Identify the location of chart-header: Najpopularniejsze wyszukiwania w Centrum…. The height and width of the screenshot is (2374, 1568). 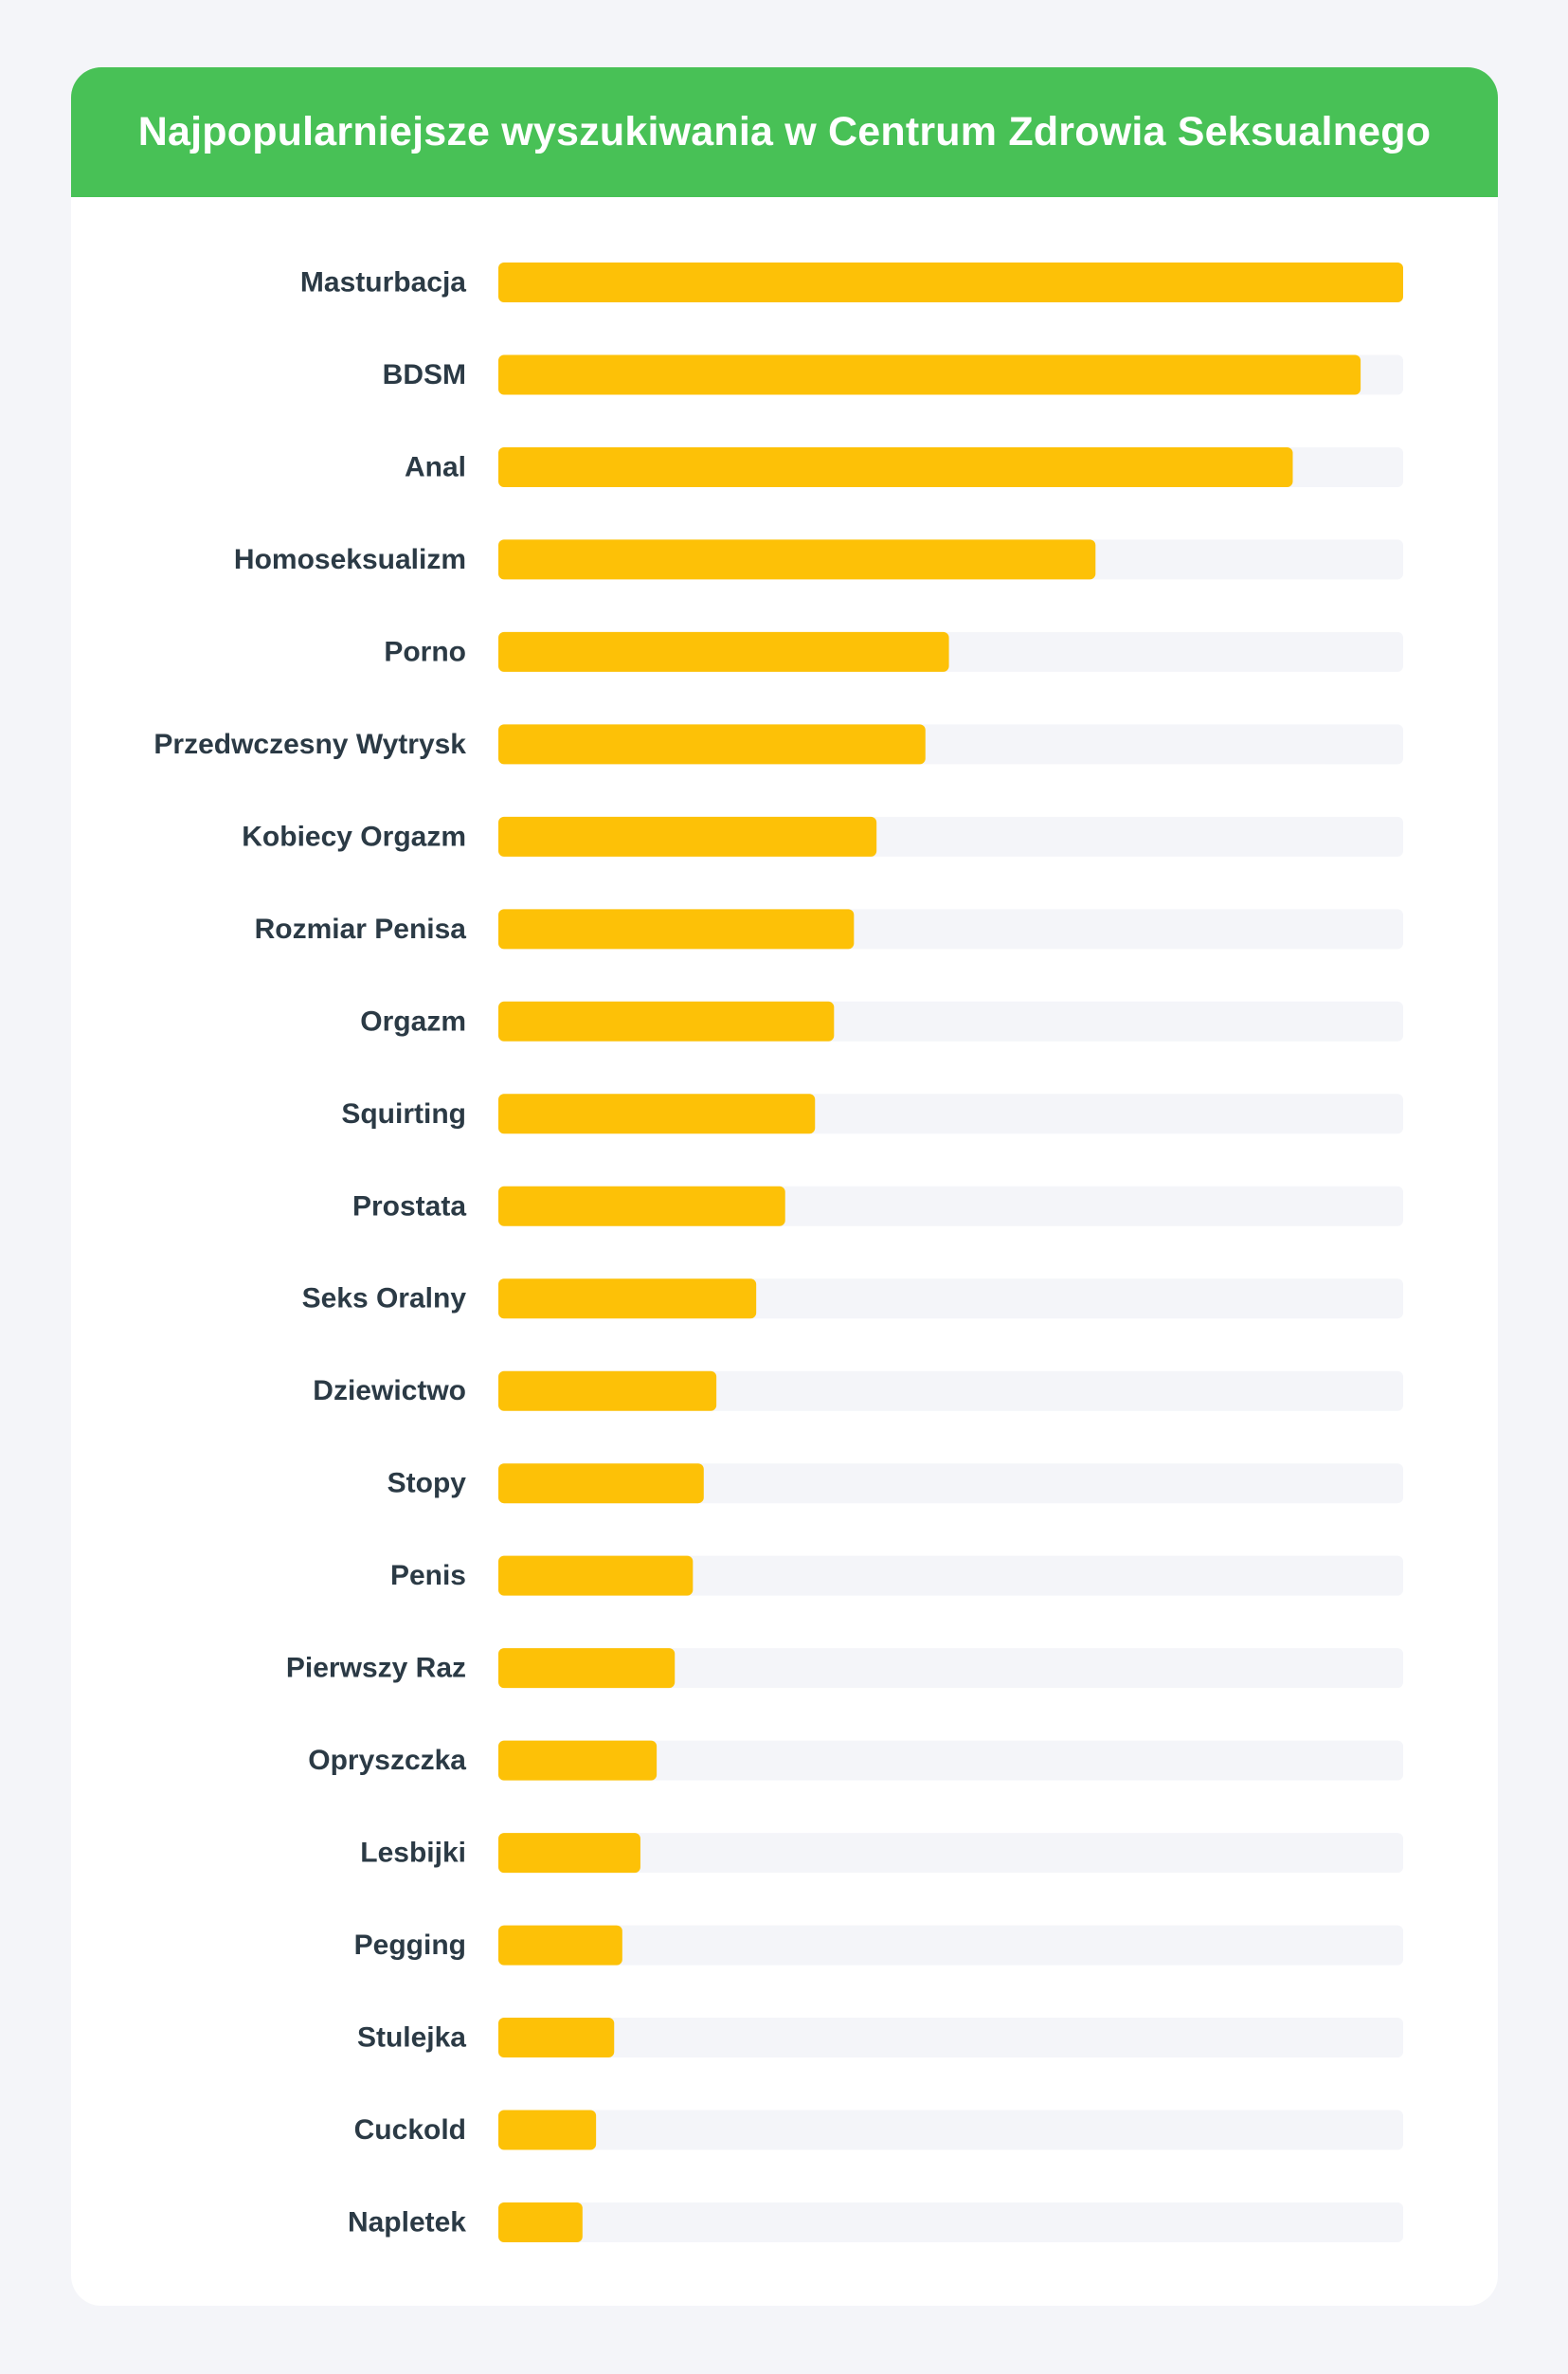
(784, 132).